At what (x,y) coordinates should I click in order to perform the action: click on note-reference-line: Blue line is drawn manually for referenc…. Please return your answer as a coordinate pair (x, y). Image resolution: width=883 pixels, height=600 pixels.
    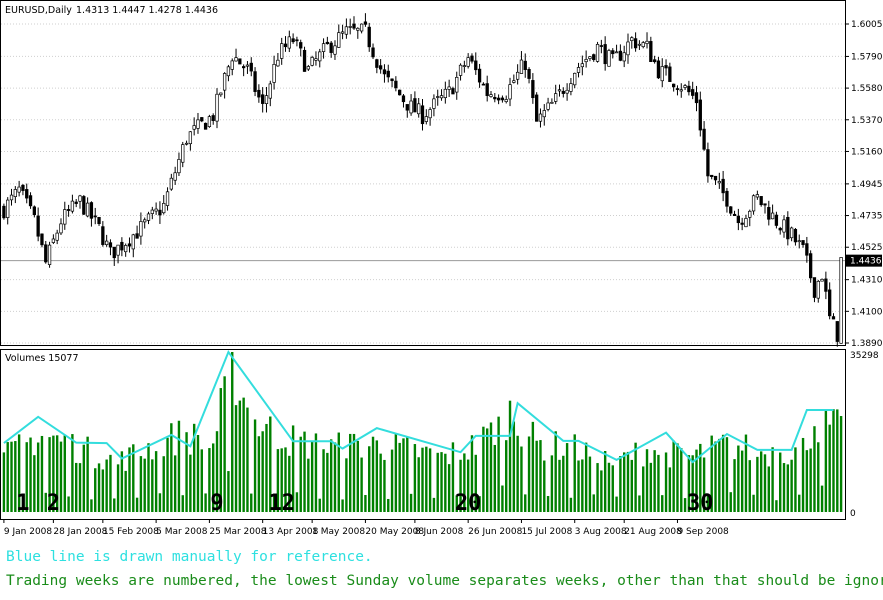
    Looking at the image, I should click on (189, 557).